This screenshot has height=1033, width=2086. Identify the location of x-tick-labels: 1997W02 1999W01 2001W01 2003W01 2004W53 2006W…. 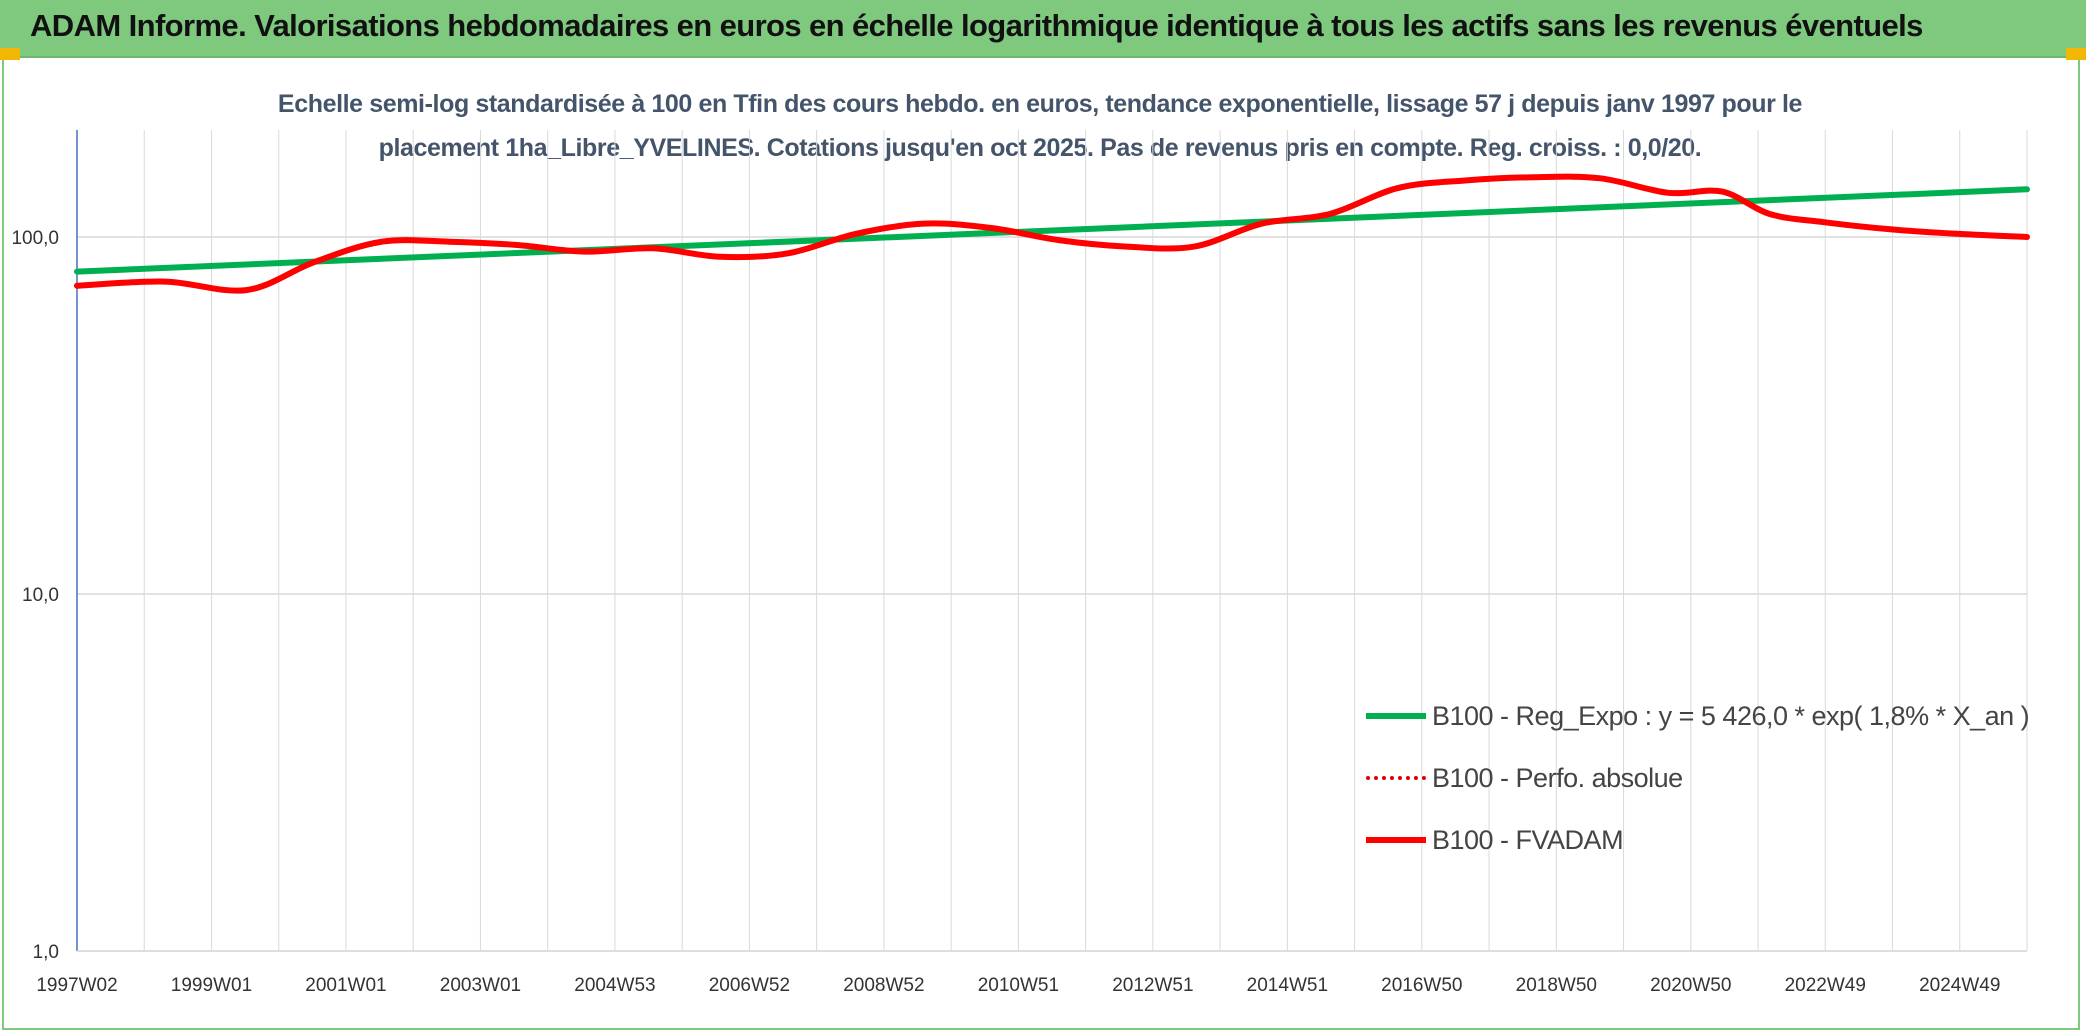
(1018, 985).